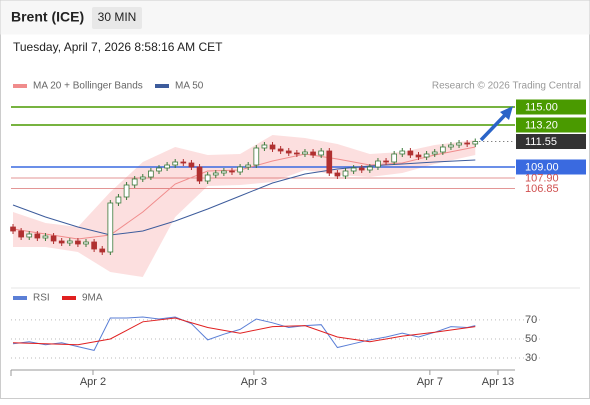  Describe the element at coordinates (41, 298) in the screenshot. I see `legend-label: RSI` at that location.